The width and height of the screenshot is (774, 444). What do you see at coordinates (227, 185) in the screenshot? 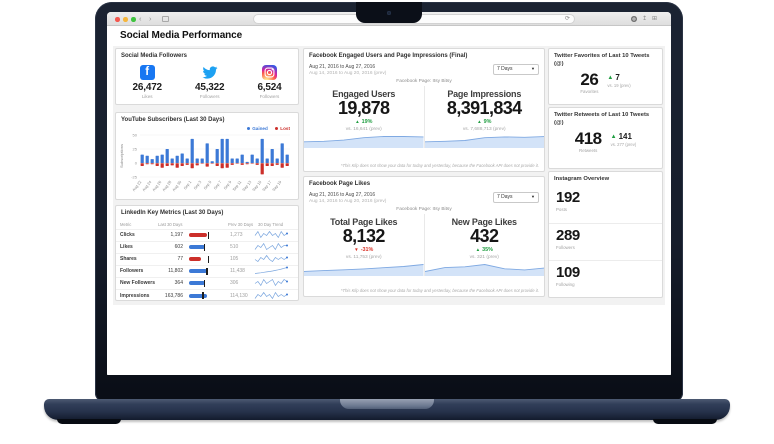
I see `svg-text: Sep 9` at bounding box center [227, 185].